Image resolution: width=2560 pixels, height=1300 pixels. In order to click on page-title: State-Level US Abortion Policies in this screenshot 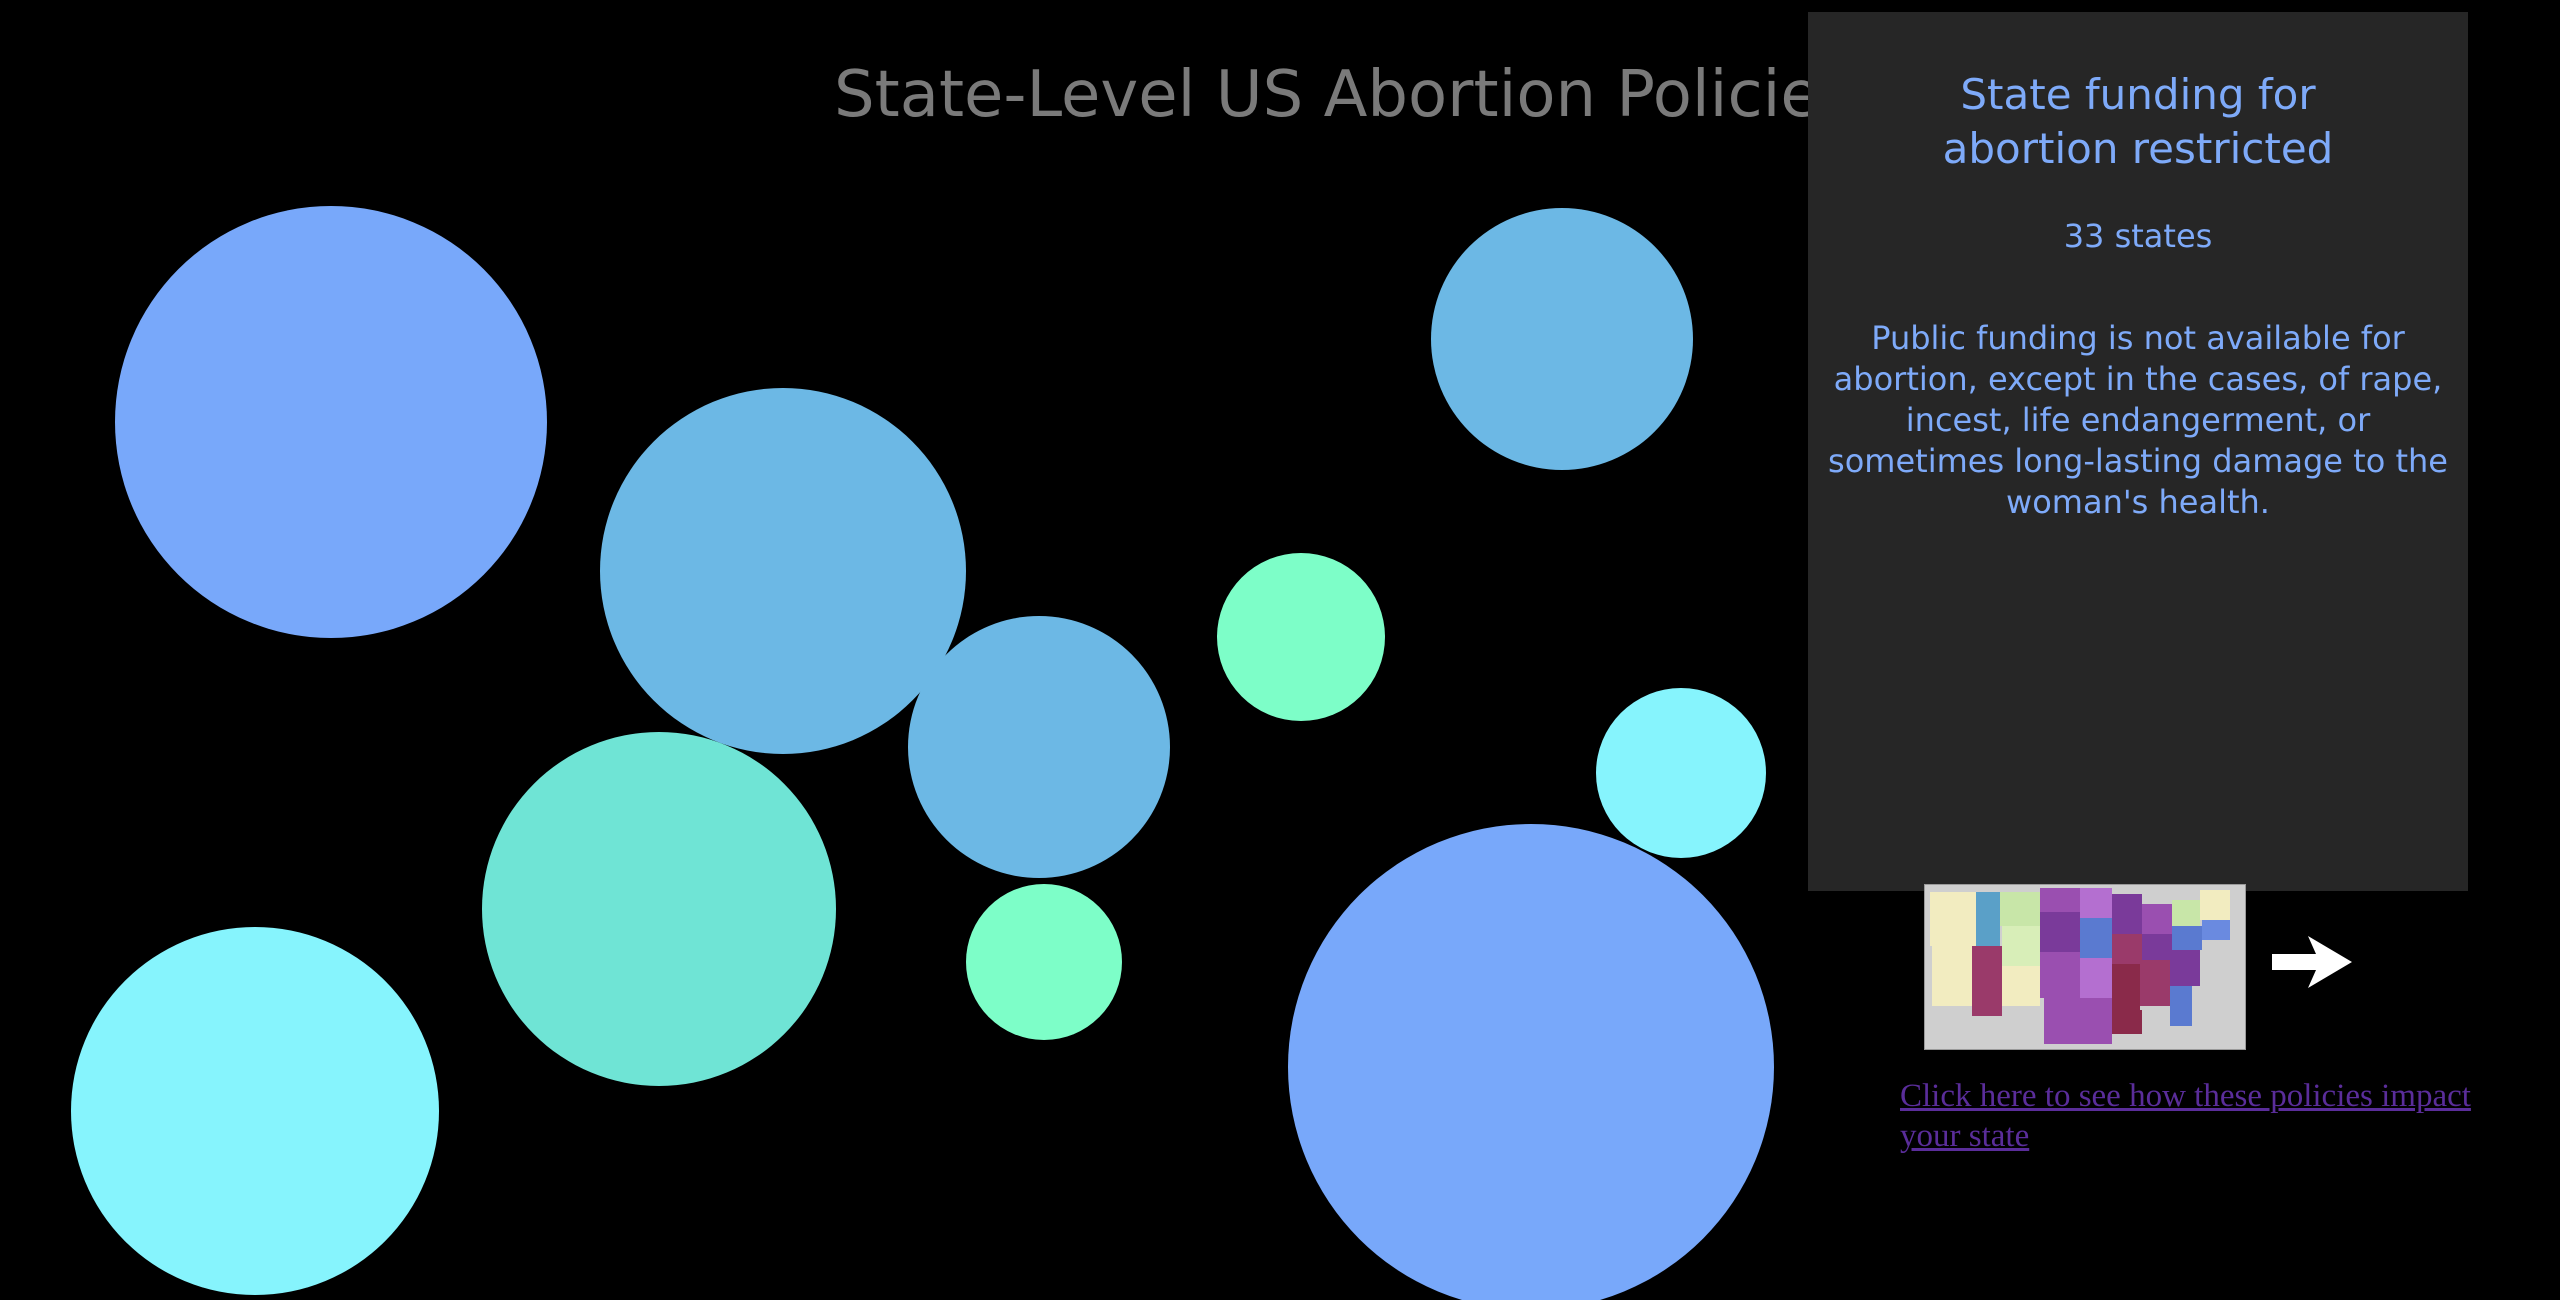, I will do `click(1344, 95)`.